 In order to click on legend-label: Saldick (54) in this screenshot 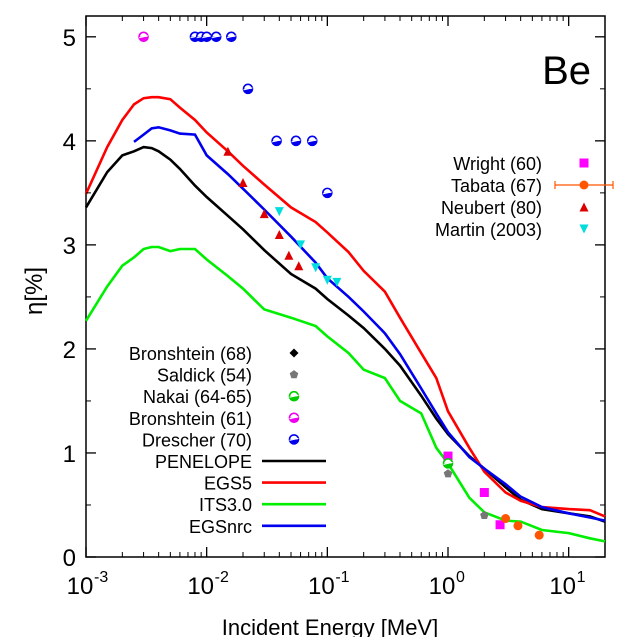, I will do `click(204, 376)`.